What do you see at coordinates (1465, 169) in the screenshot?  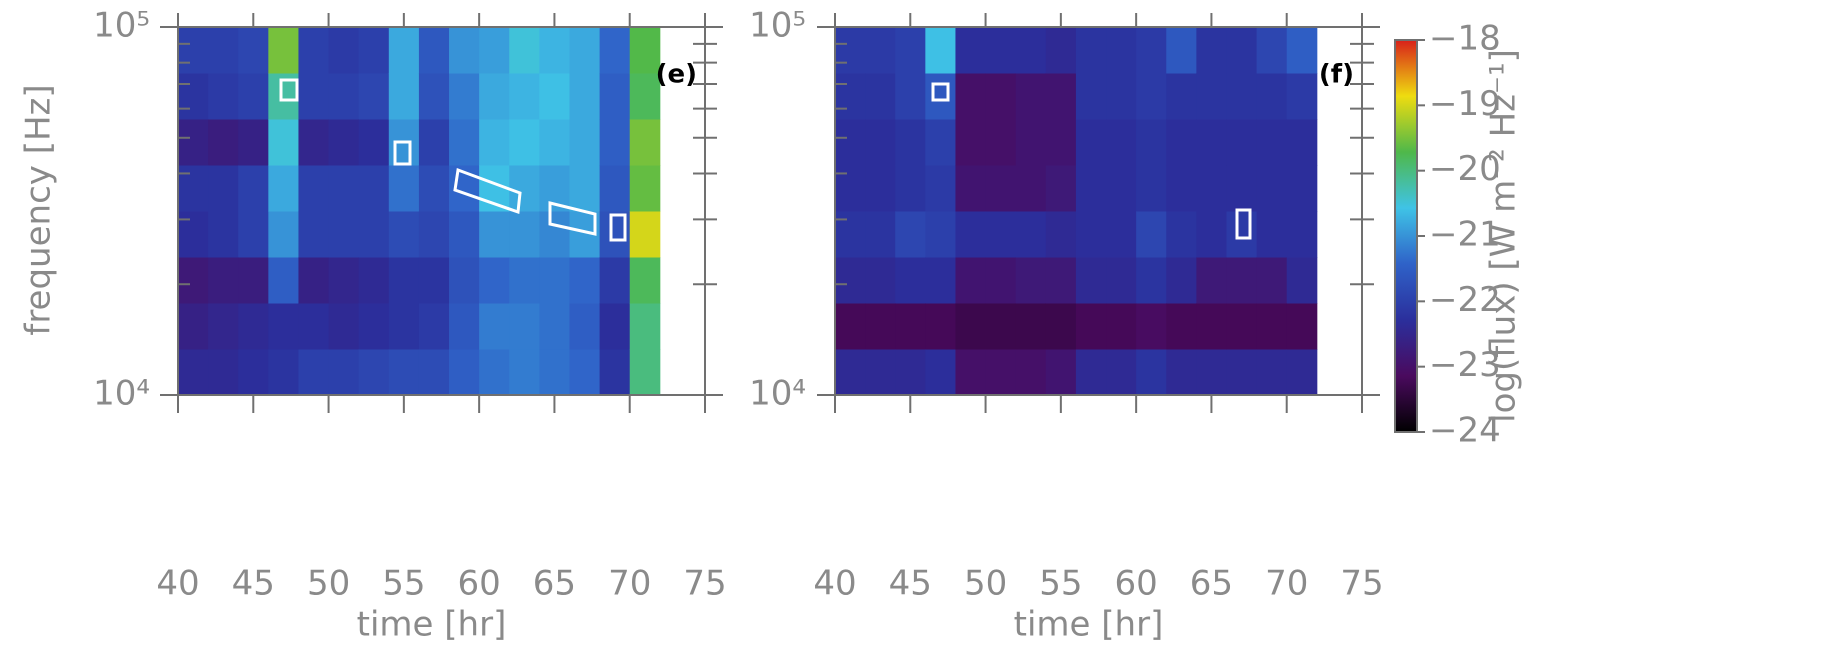 I see `colorbar-tick-label: −20` at bounding box center [1465, 169].